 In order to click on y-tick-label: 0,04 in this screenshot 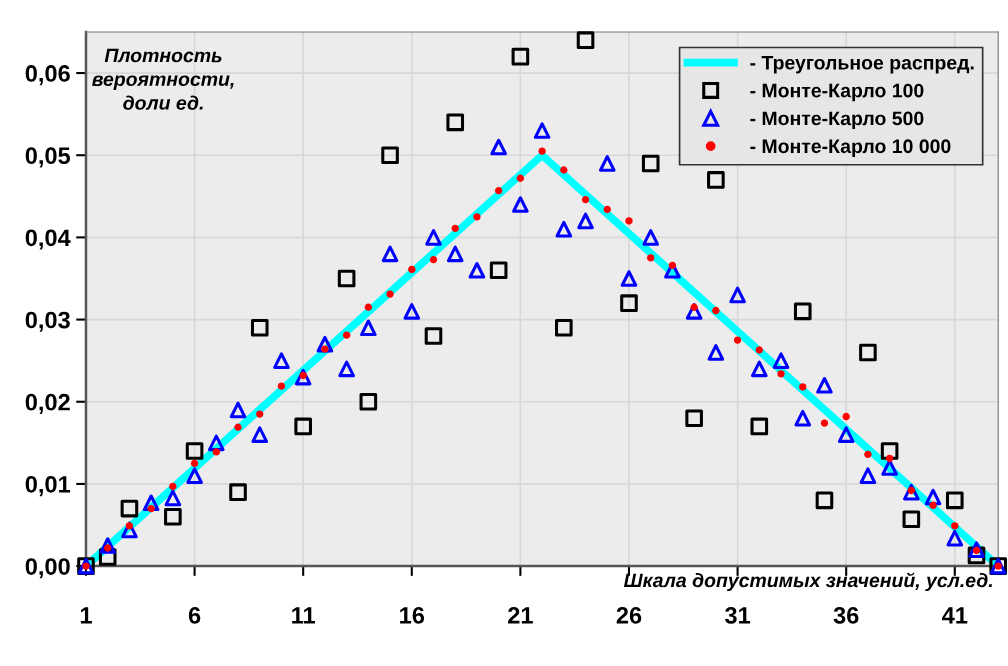, I will do `click(48, 239)`.